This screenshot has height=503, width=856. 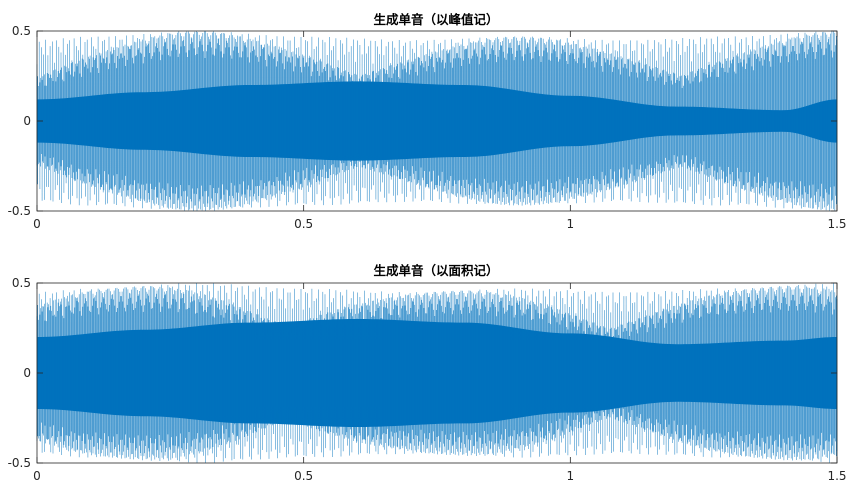 What do you see at coordinates (435, 19) in the screenshot?
I see `chart-title: 生成单音（以峰值记）` at bounding box center [435, 19].